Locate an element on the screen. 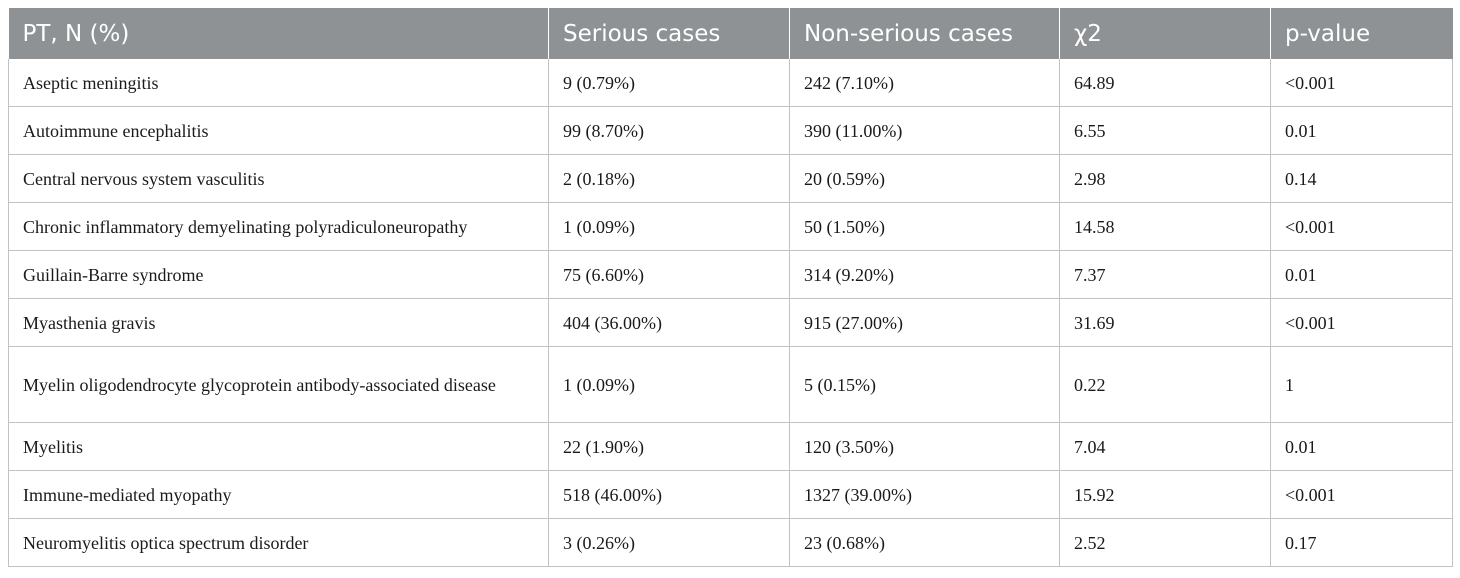  cell-chi2: 0.22 is located at coordinates (1165, 384).